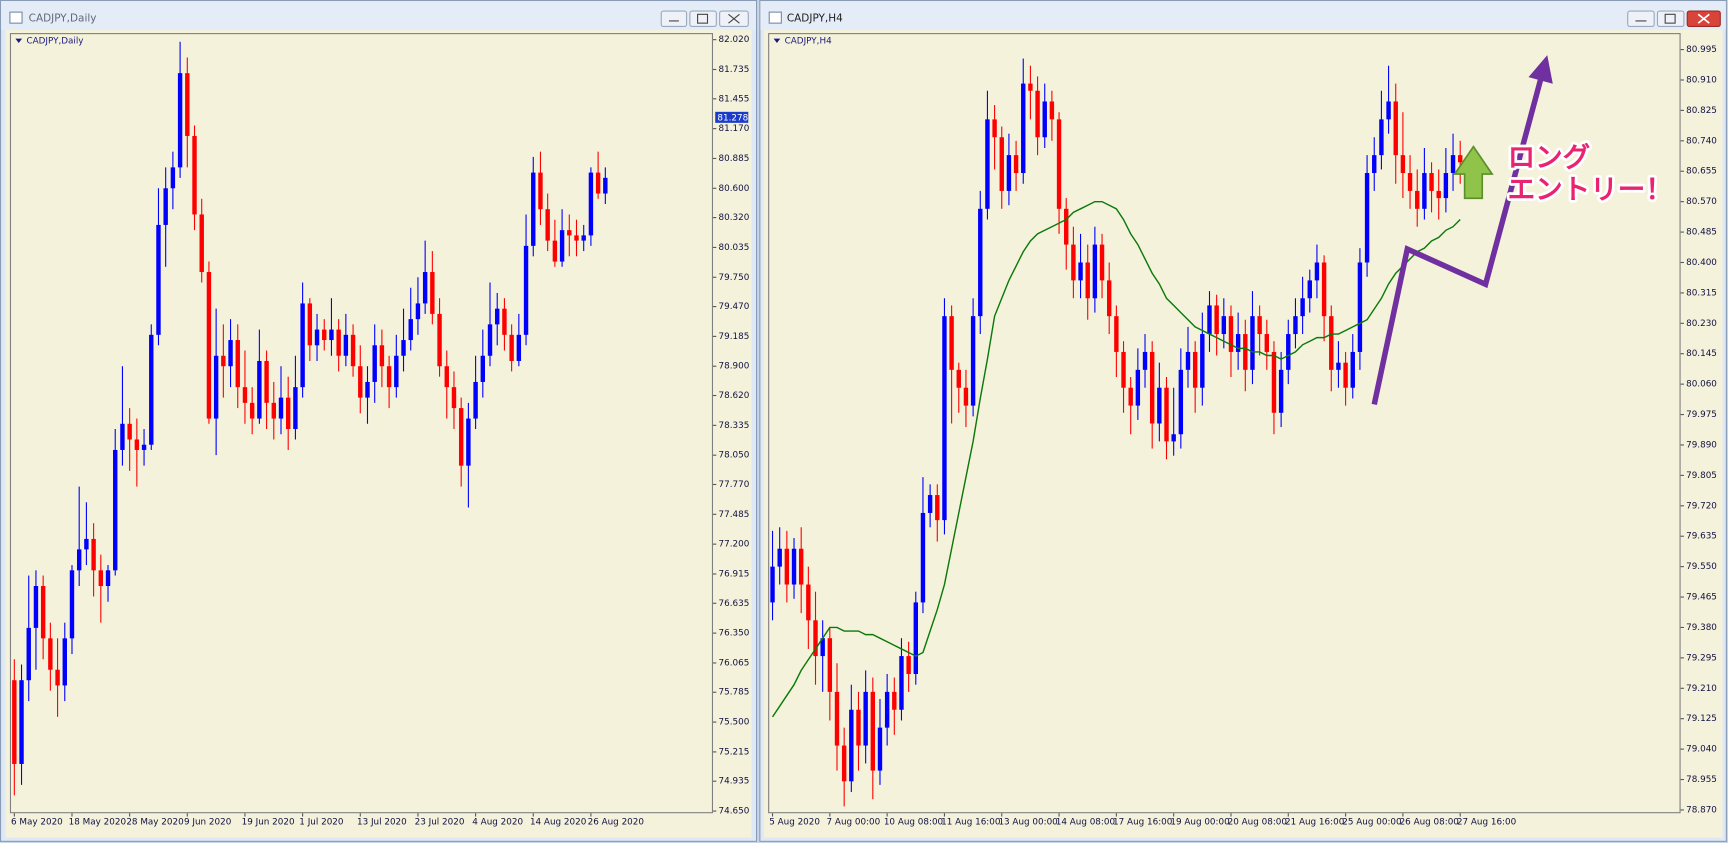 This screenshot has height=843, width=1728. I want to click on y-tick-label: 81.735, so click(734, 70).